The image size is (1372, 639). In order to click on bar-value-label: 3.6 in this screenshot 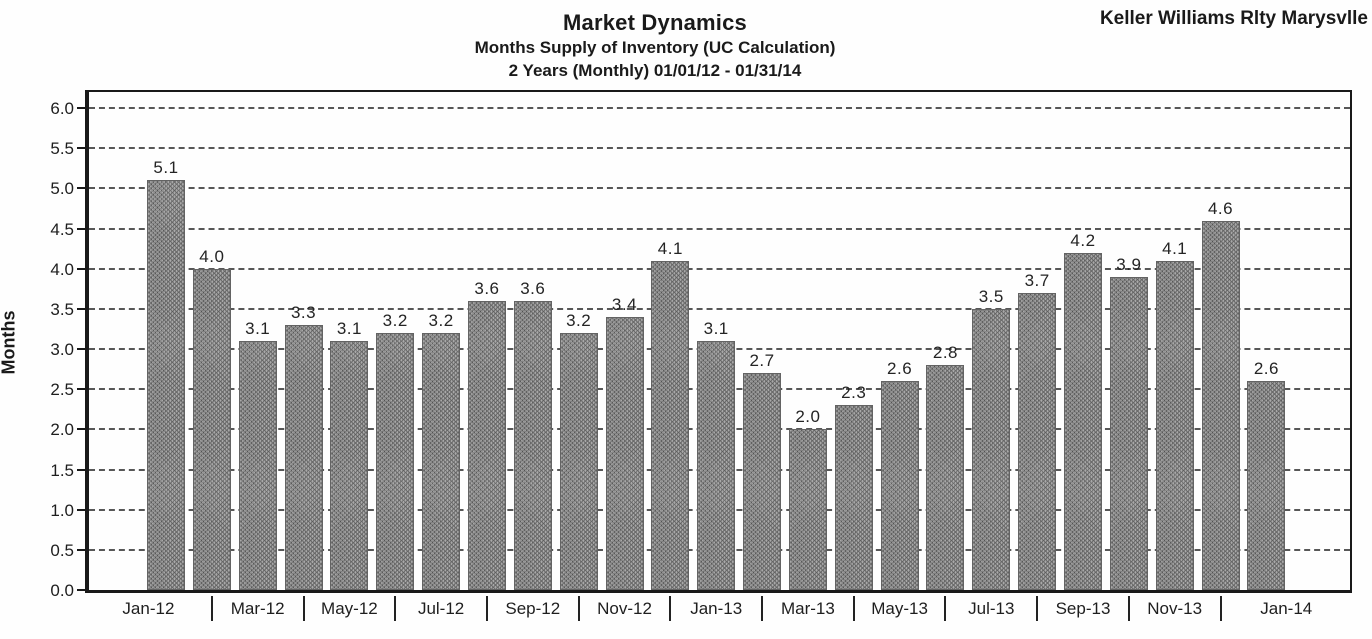, I will do `click(487, 288)`.